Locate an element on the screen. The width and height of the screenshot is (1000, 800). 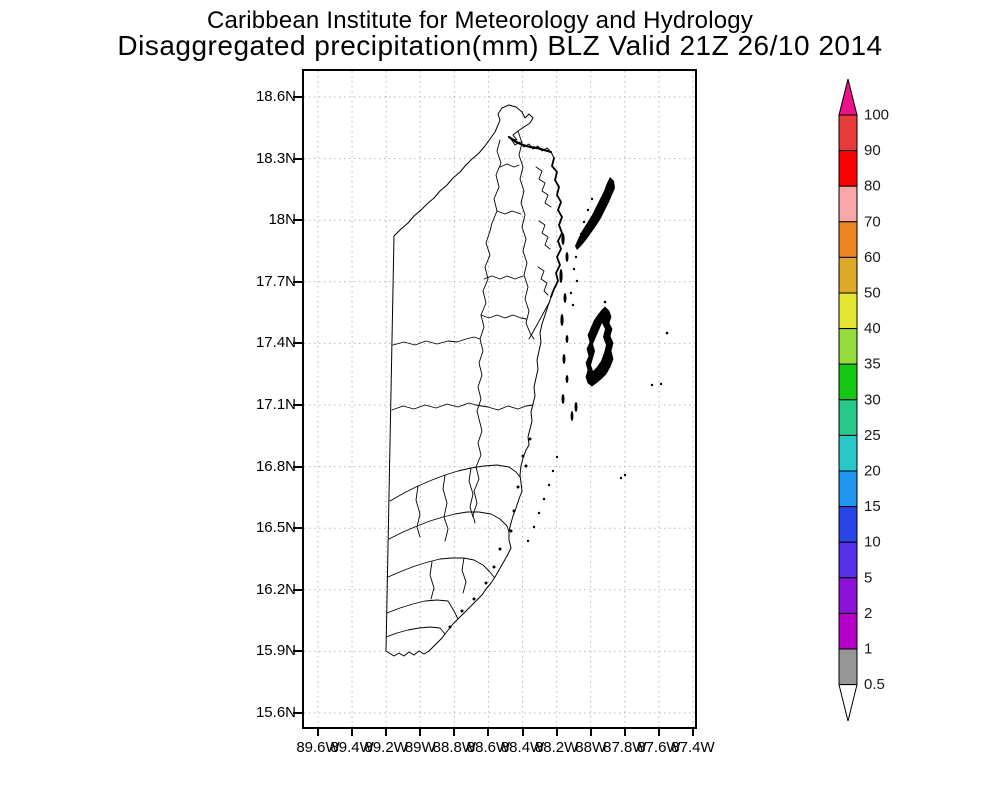
y-tick-label: 16.2N is located at coordinates (275, 589).